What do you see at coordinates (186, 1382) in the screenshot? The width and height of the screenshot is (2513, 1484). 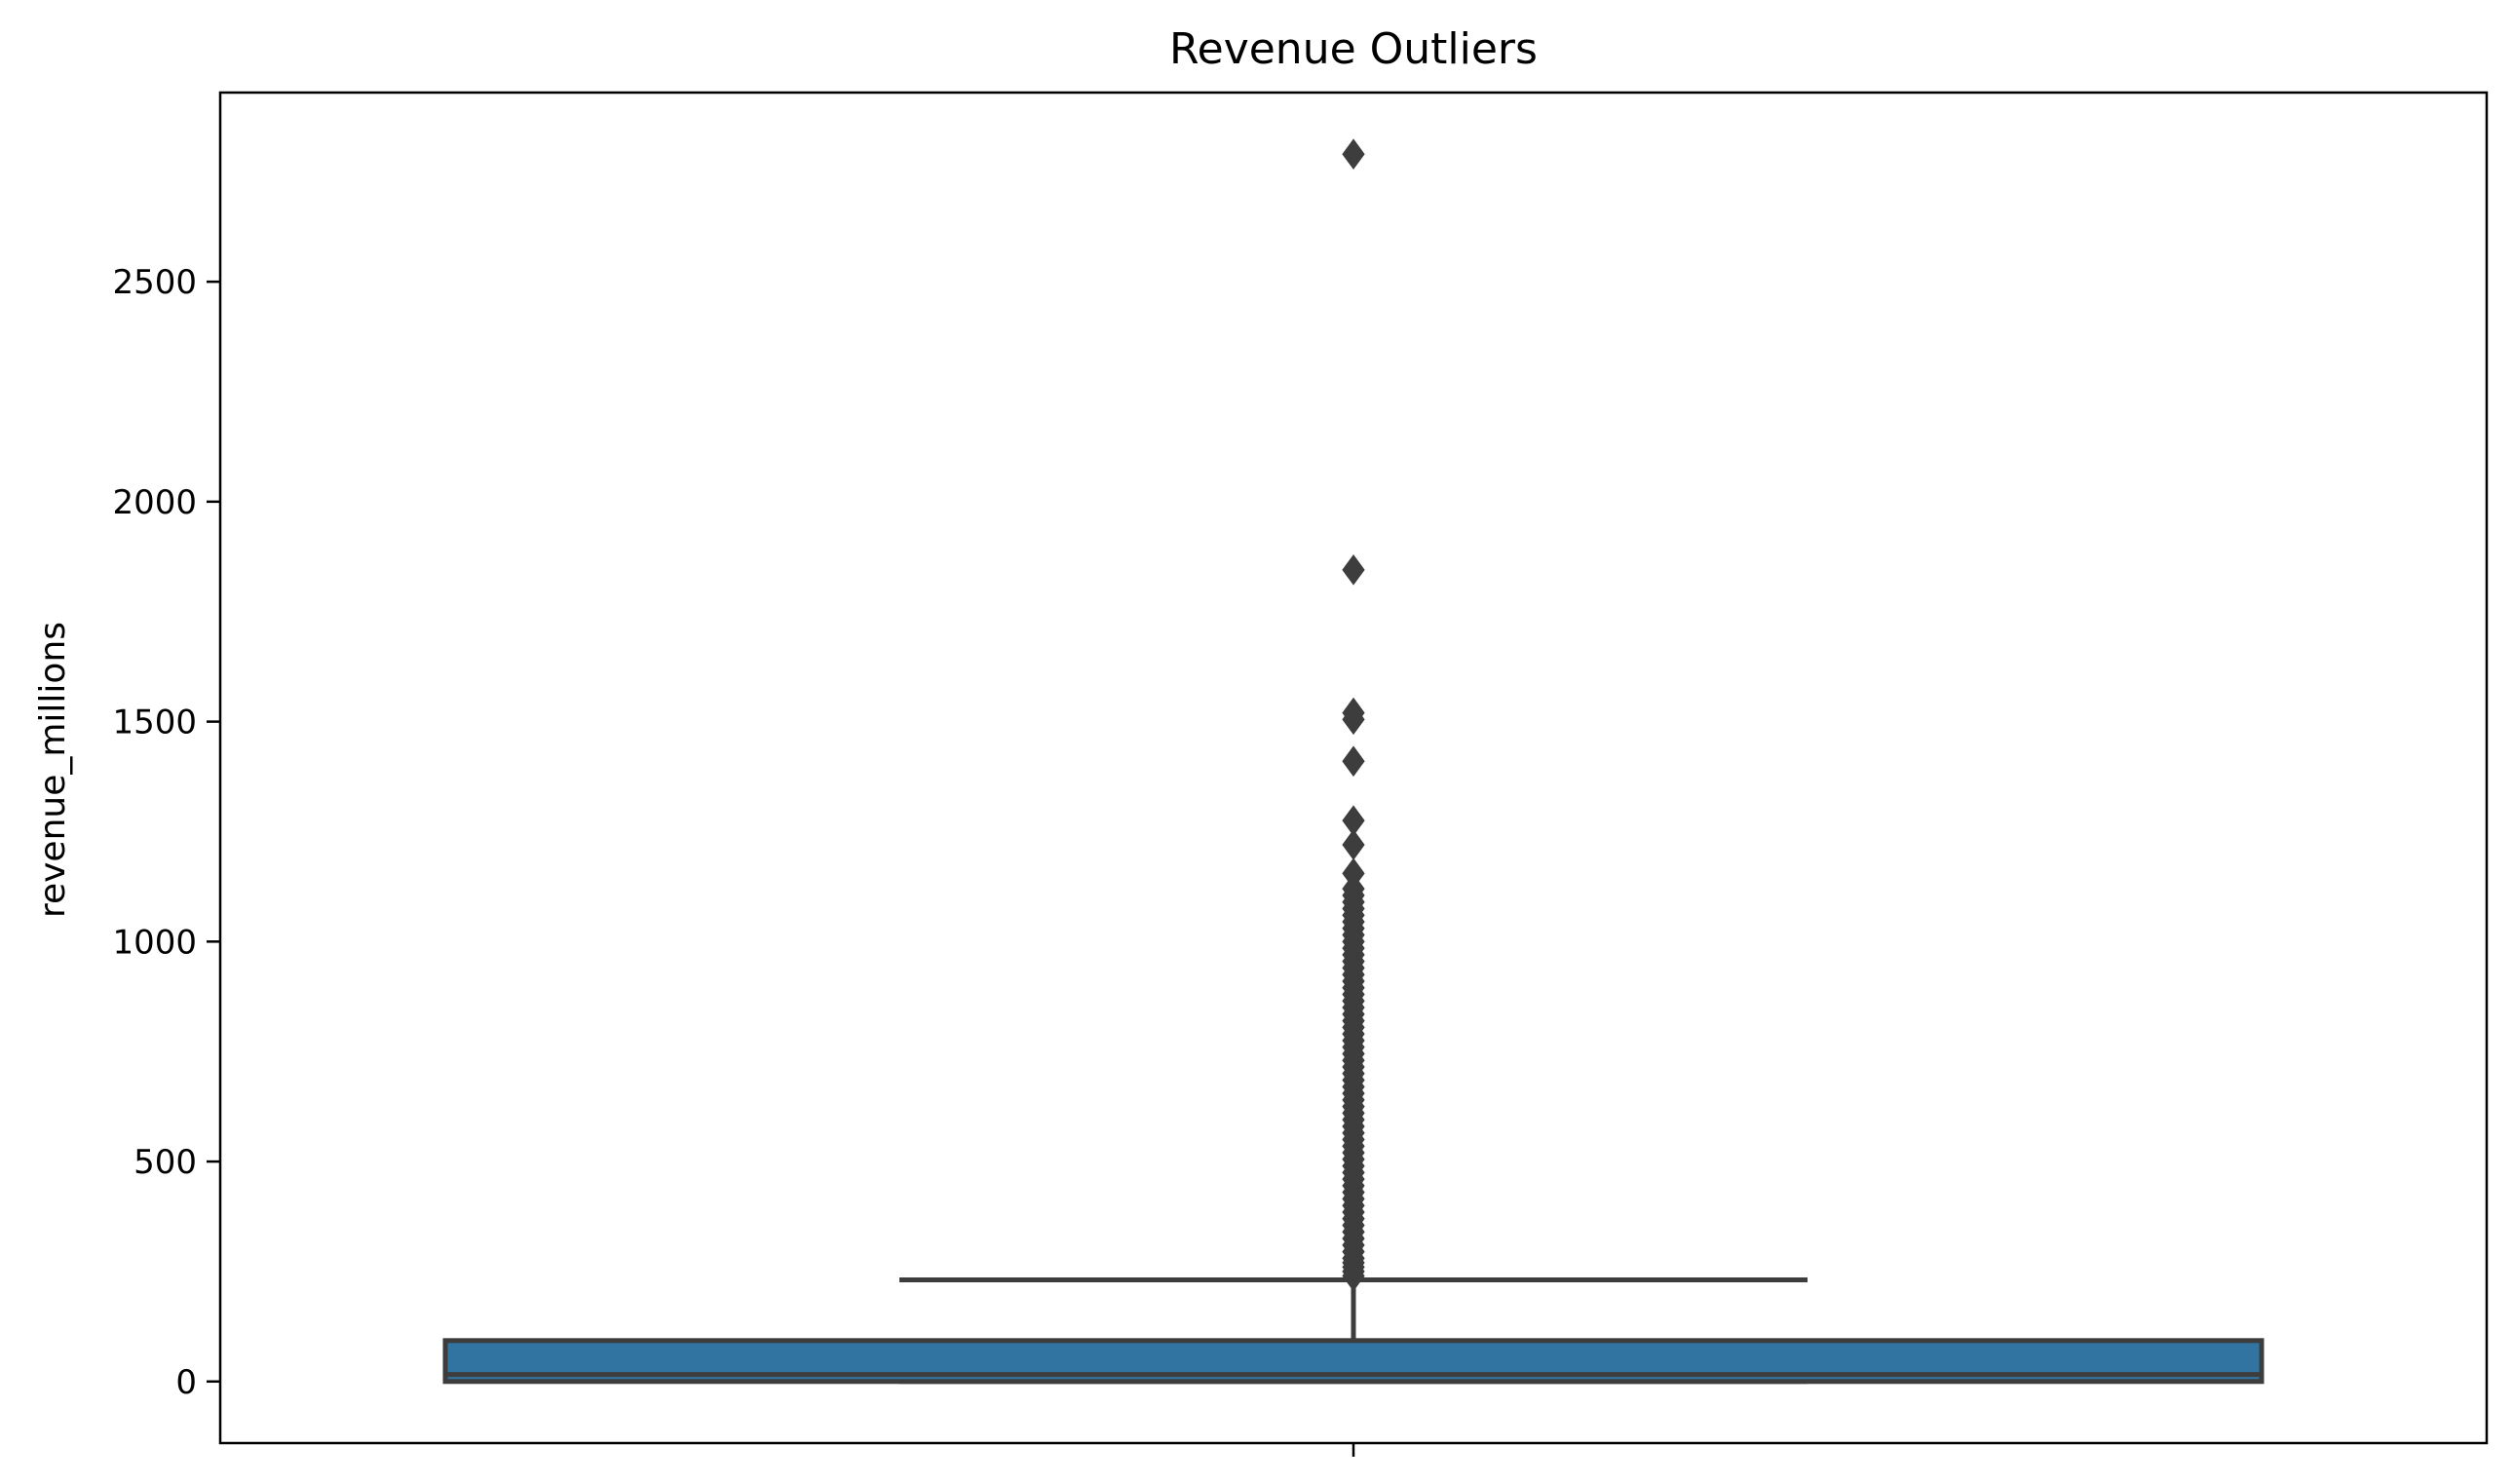 I see `y-tick-label: 0` at bounding box center [186, 1382].